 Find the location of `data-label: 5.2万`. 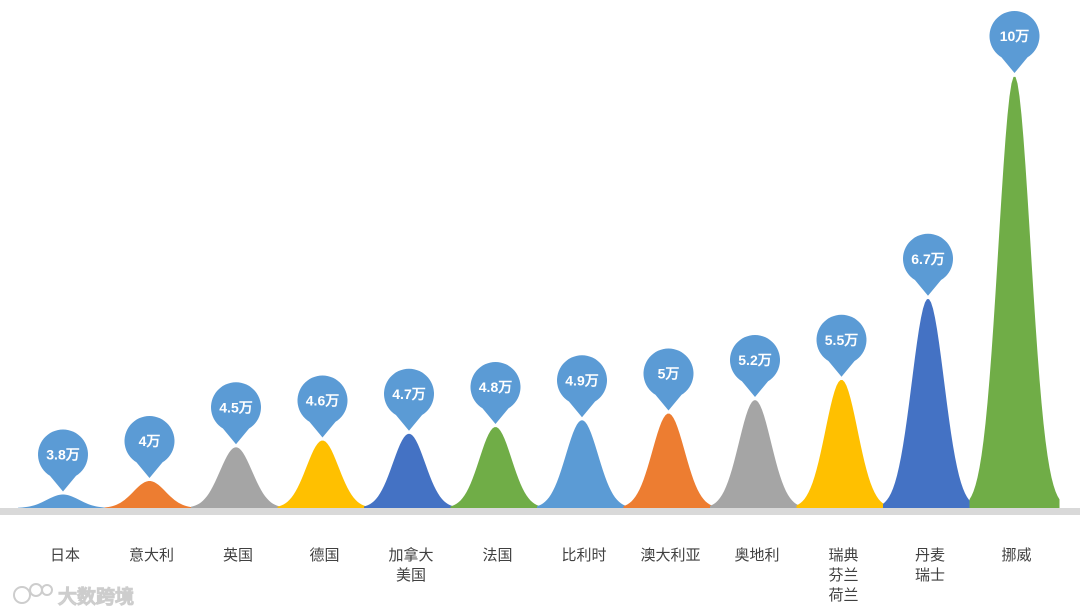

data-label: 5.2万 is located at coordinates (754, 360).